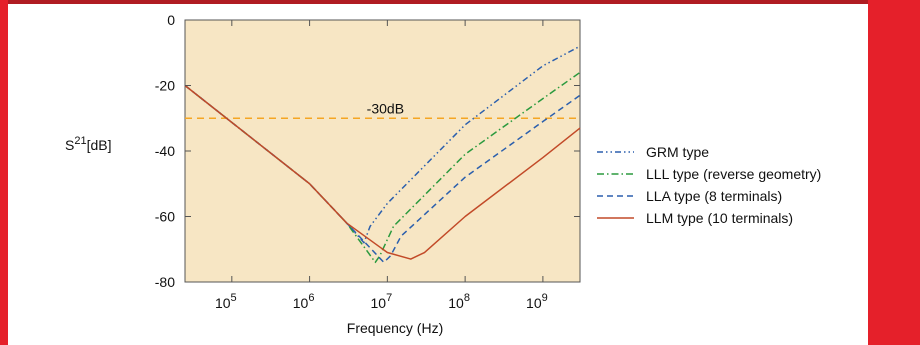 The height and width of the screenshot is (345, 920). What do you see at coordinates (733, 174) in the screenshot?
I see `legend-label-2: LLL type (reverse geometry)` at bounding box center [733, 174].